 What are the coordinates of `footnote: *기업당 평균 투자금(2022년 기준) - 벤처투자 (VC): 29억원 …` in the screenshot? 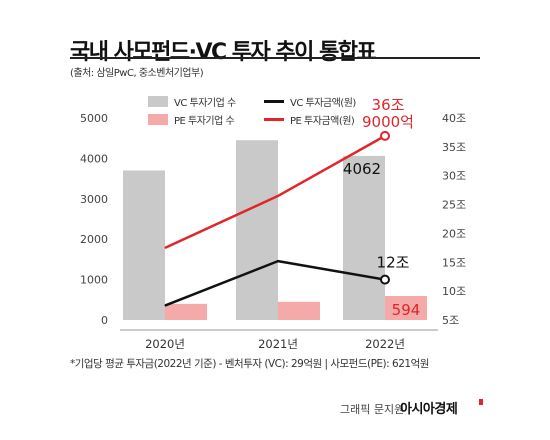 It's located at (249, 364).